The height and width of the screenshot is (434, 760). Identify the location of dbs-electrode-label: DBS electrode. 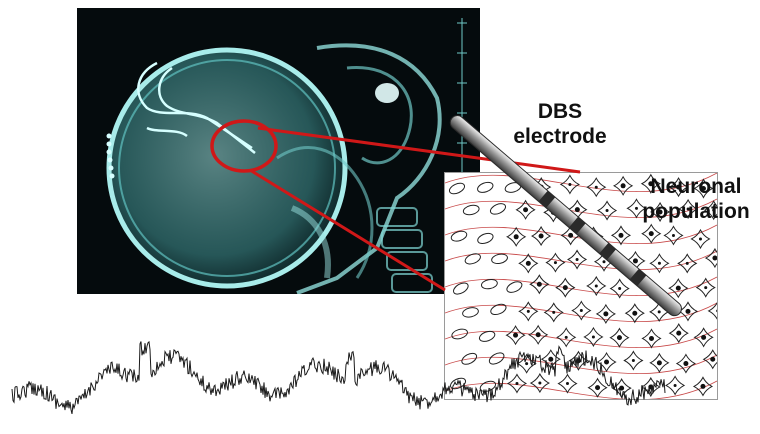
(560, 124).